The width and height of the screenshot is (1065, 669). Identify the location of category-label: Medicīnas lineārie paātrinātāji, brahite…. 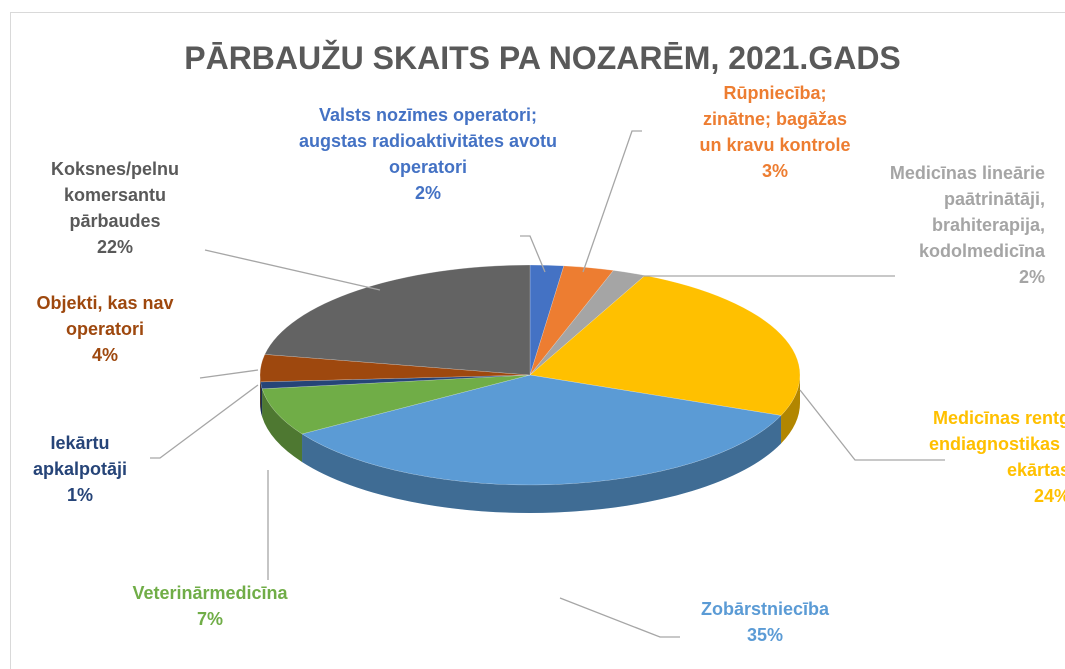
(967, 212).